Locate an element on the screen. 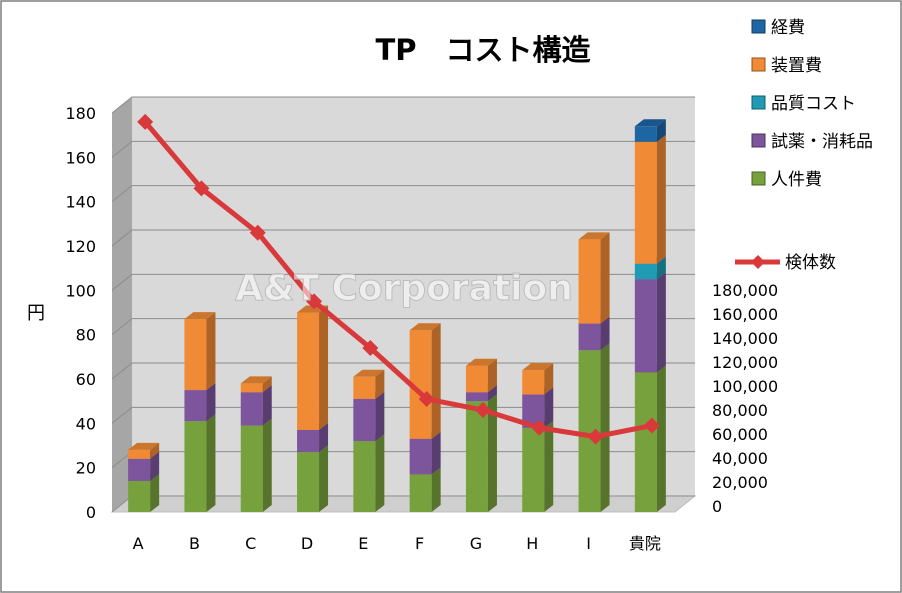 This screenshot has height=593, width=902. y-tick-label: 20 is located at coordinates (86, 468).